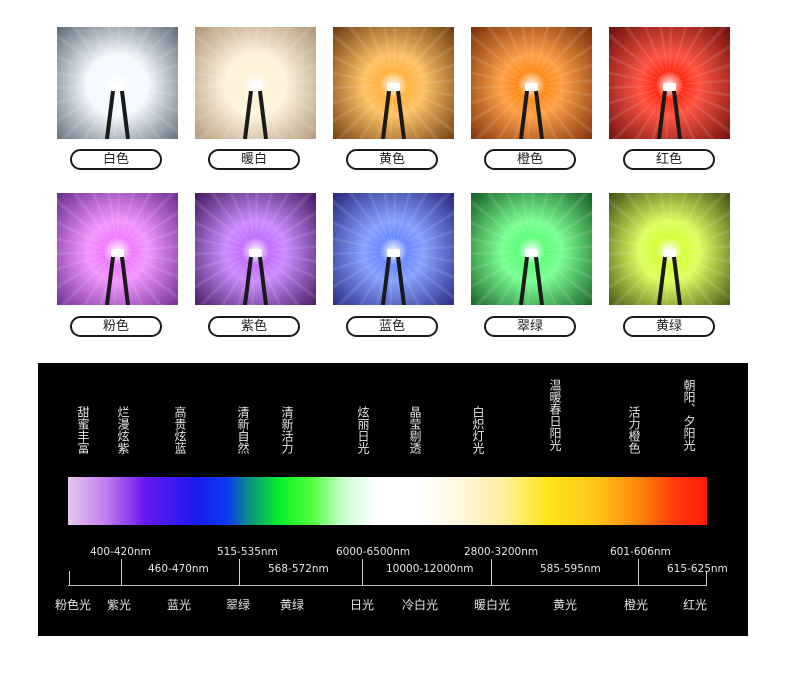 The height and width of the screenshot is (679, 787). What do you see at coordinates (254, 326) in the screenshot?
I see `color-label-pill: 紫色` at bounding box center [254, 326].